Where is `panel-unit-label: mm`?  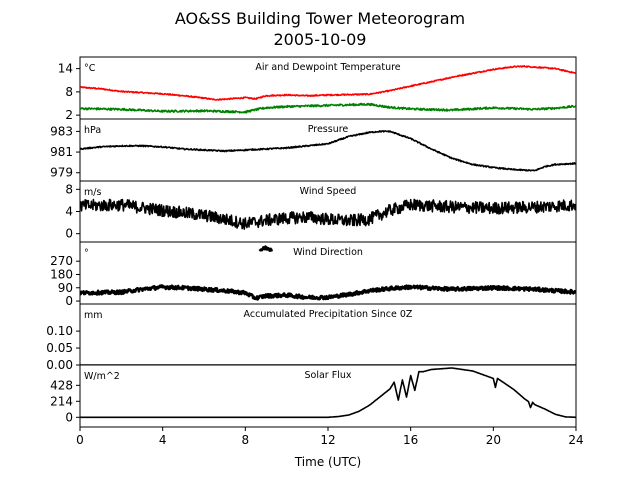
panel-unit-label: mm is located at coordinates (93, 315).